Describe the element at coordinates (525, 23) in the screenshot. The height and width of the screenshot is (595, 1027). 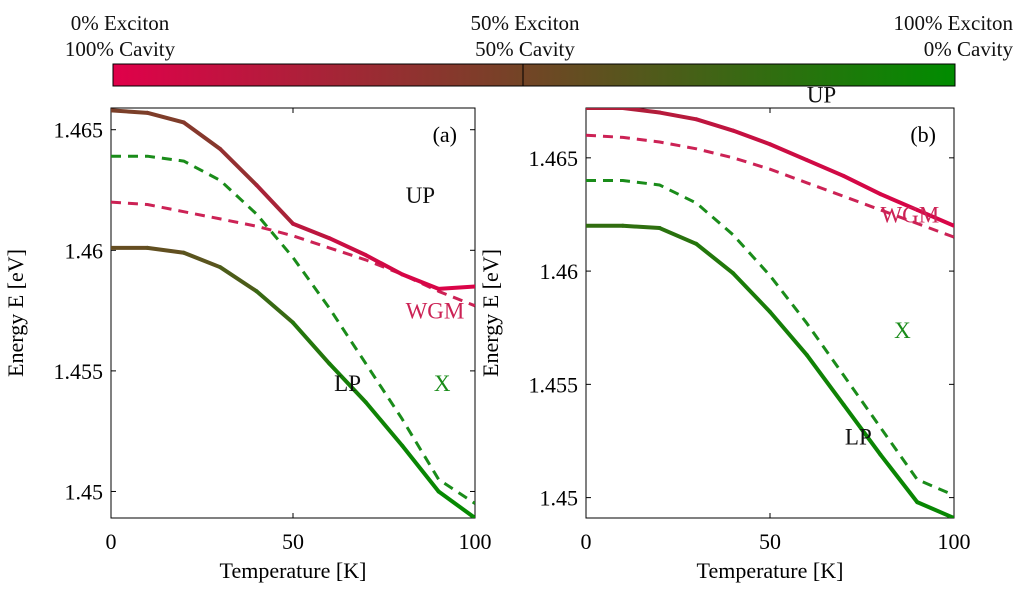
I see `colorbar-mid-line1: 50% Exciton` at that location.